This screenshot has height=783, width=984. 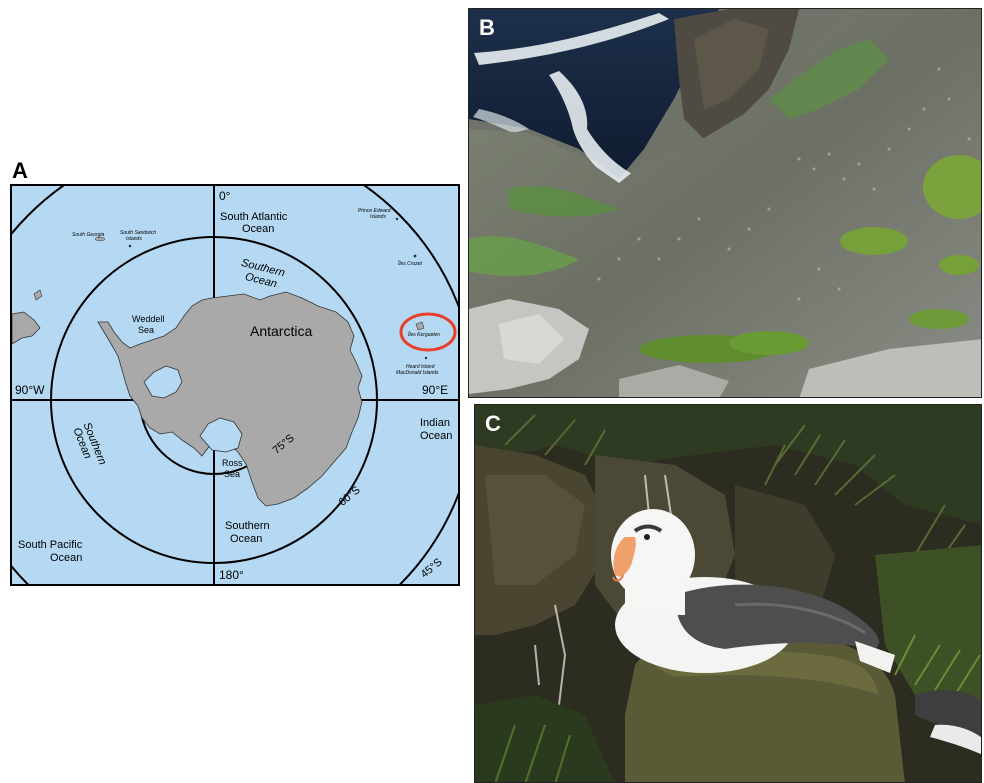 I want to click on south-atlantic-label-line1: South Atlantic, so click(x=254, y=217).